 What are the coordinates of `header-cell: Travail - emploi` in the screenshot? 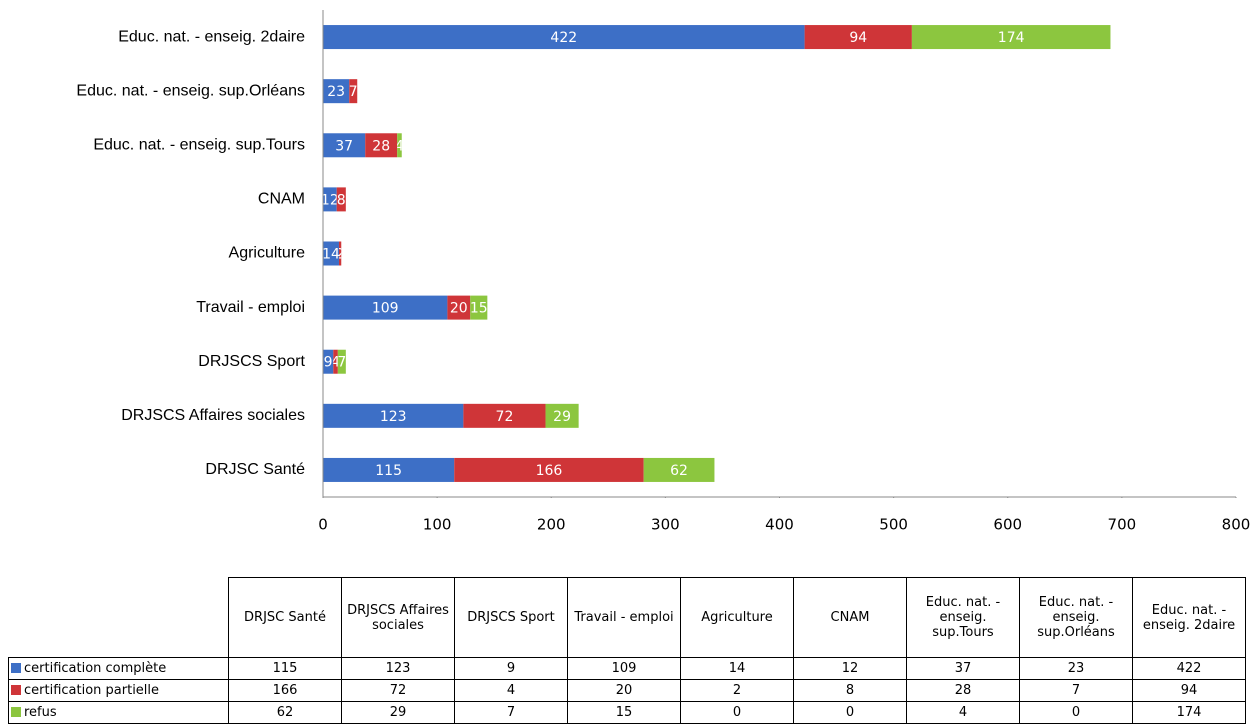 It's located at (624, 617).